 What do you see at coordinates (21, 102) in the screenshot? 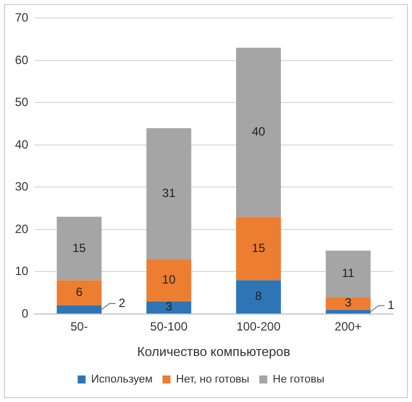
I see `y-tick-label: 50` at bounding box center [21, 102].